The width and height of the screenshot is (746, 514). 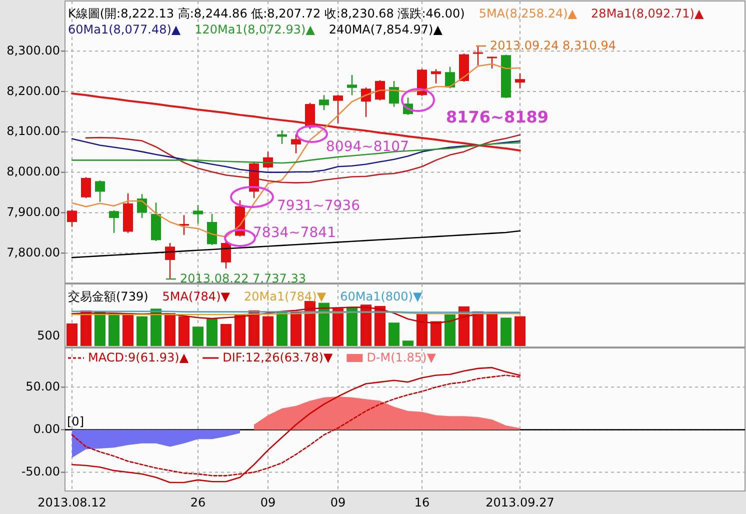 What do you see at coordinates (528, 13) in the screenshot?
I see `text: 5MA(8,258.24)▲` at bounding box center [528, 13].